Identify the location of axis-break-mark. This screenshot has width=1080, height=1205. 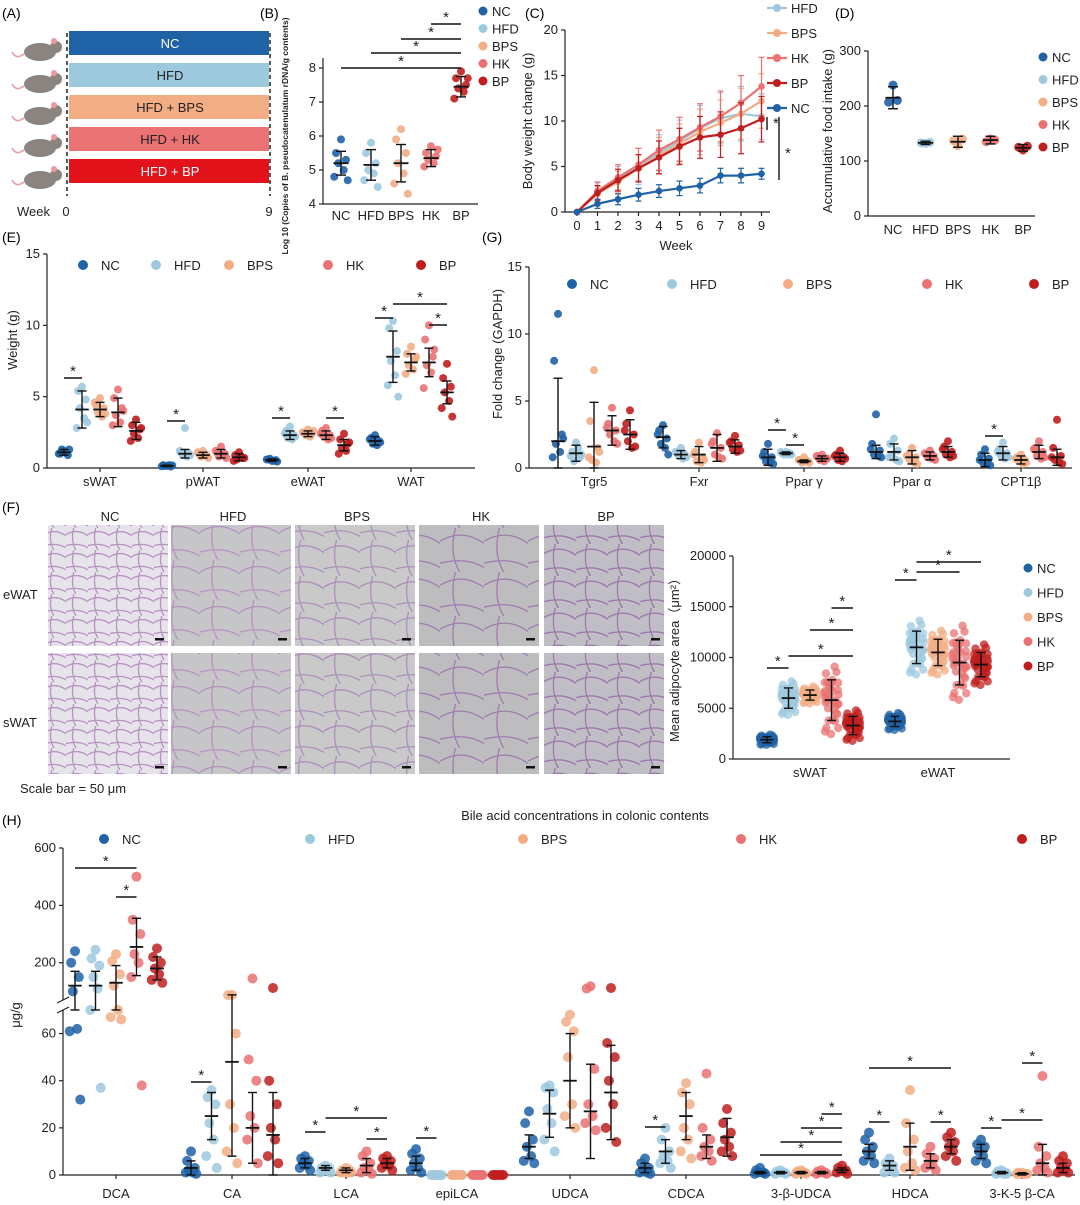
(63, 1000).